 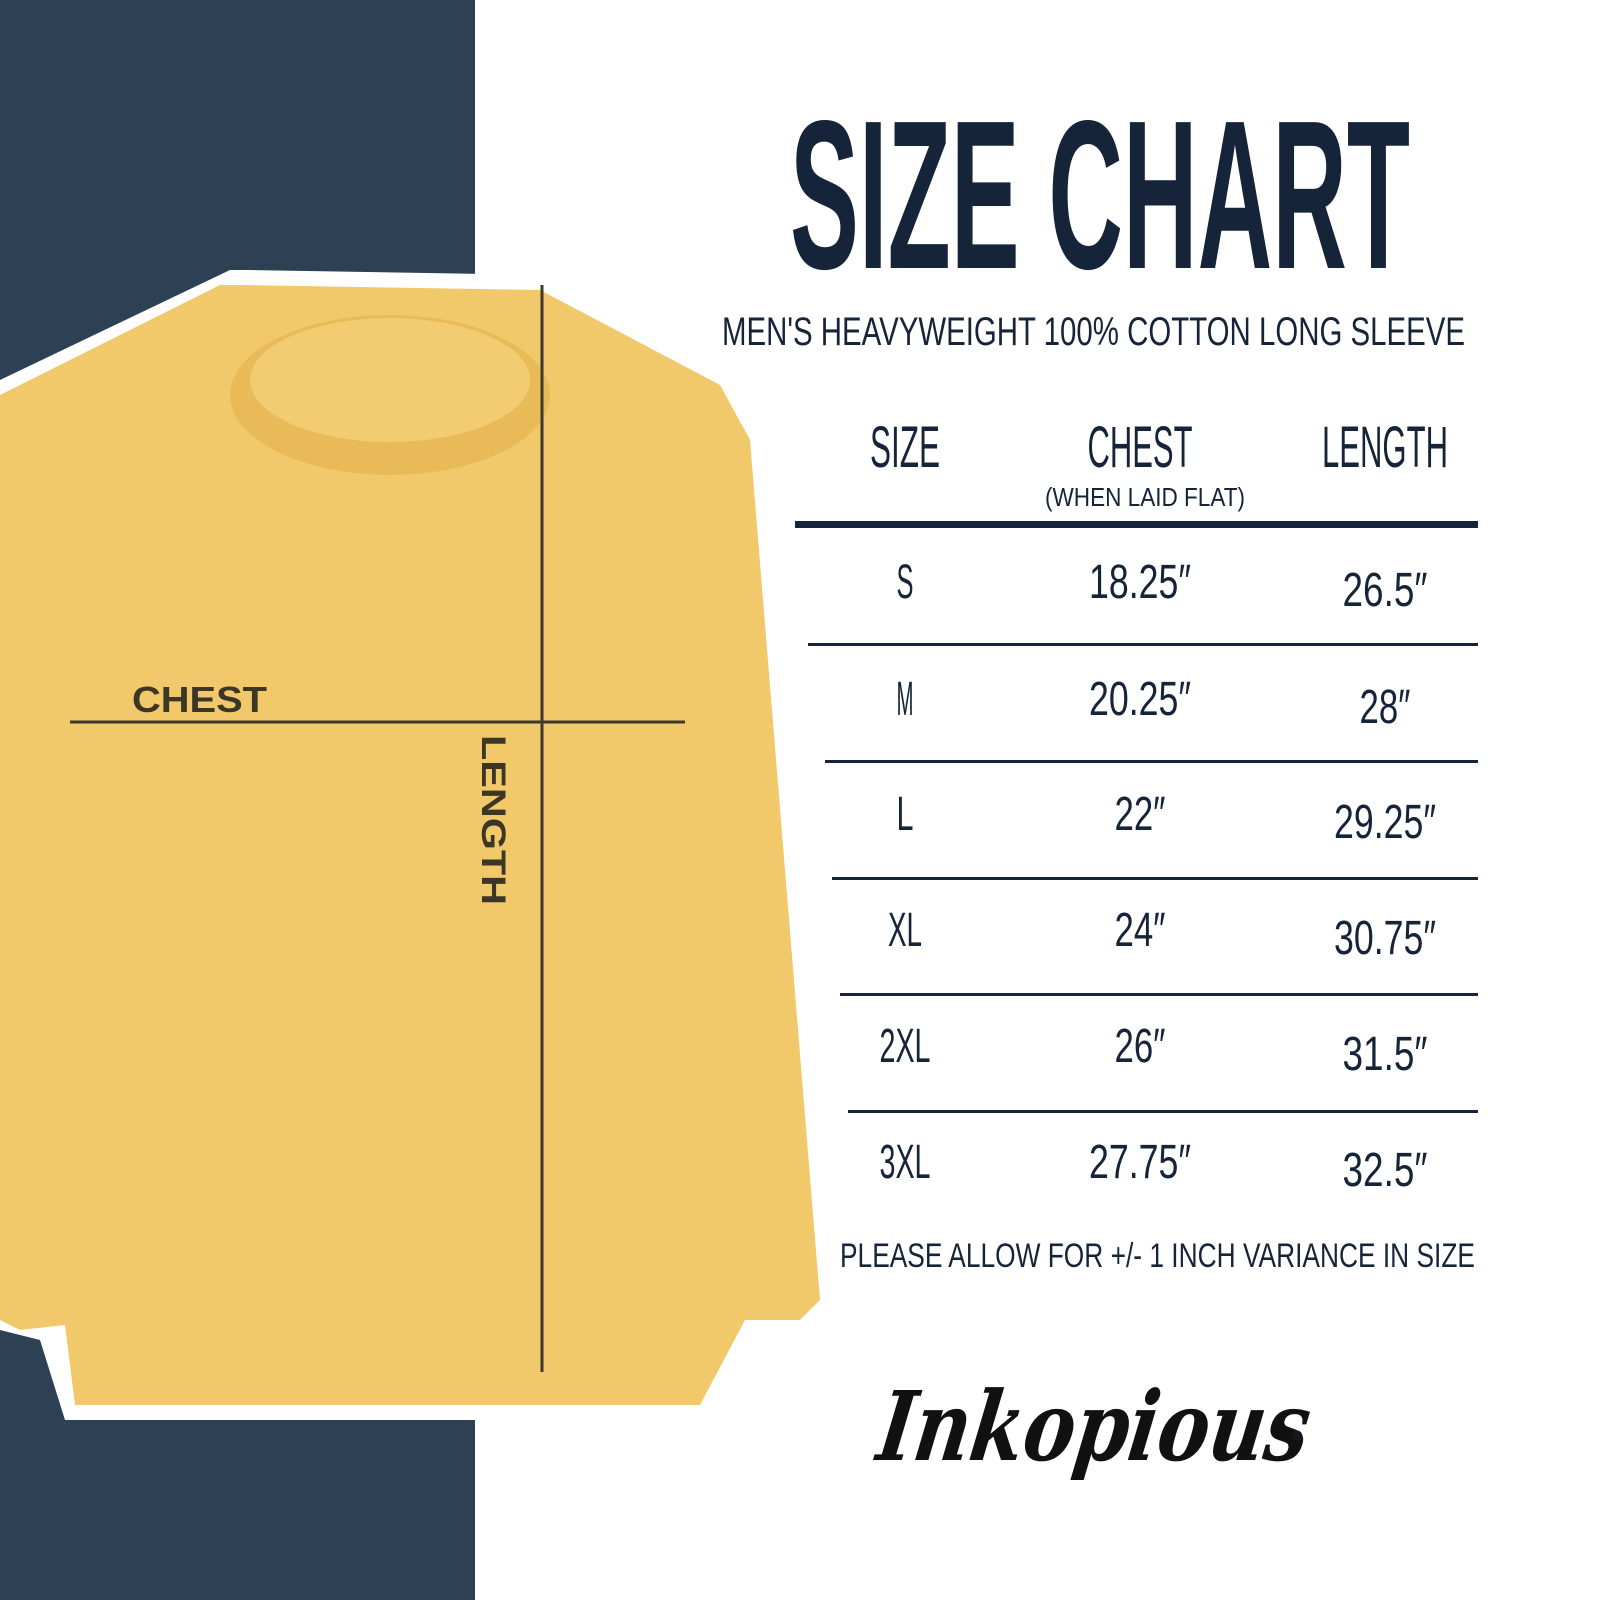 I want to click on header-chest: CHEST, so click(x=1140, y=447).